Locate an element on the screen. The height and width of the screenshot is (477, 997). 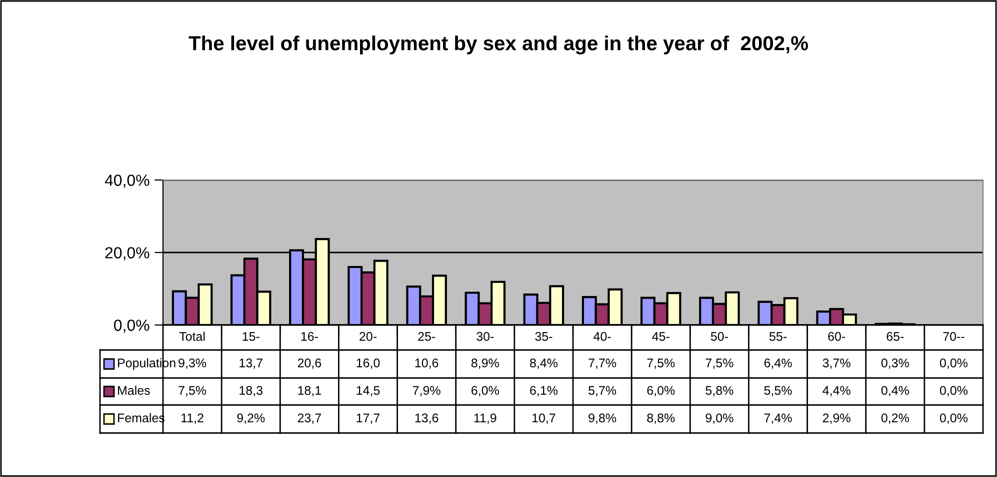
data-label: 8,9% is located at coordinates (485, 363).